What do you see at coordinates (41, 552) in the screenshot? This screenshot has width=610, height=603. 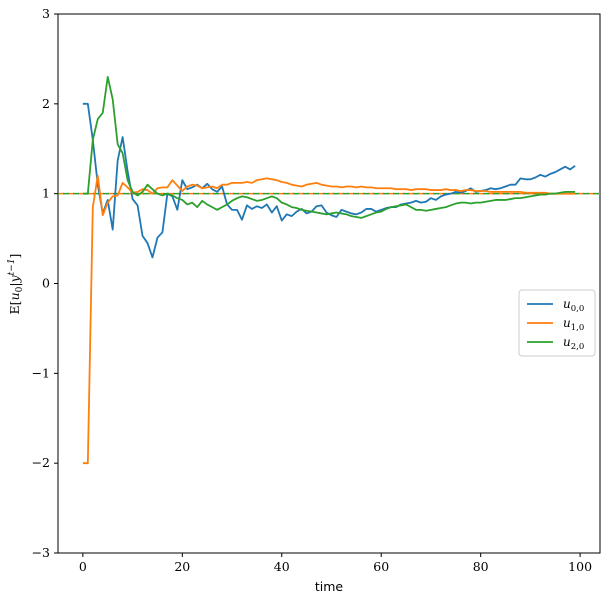 I see `y-tick-label: −3` at bounding box center [41, 552].